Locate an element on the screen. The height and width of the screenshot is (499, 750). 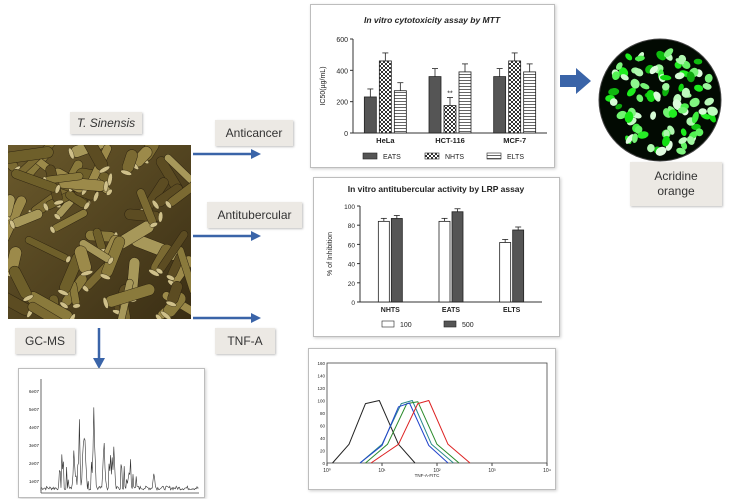
gc-y-tick-label: 4e07 is located at coordinates (34, 427).